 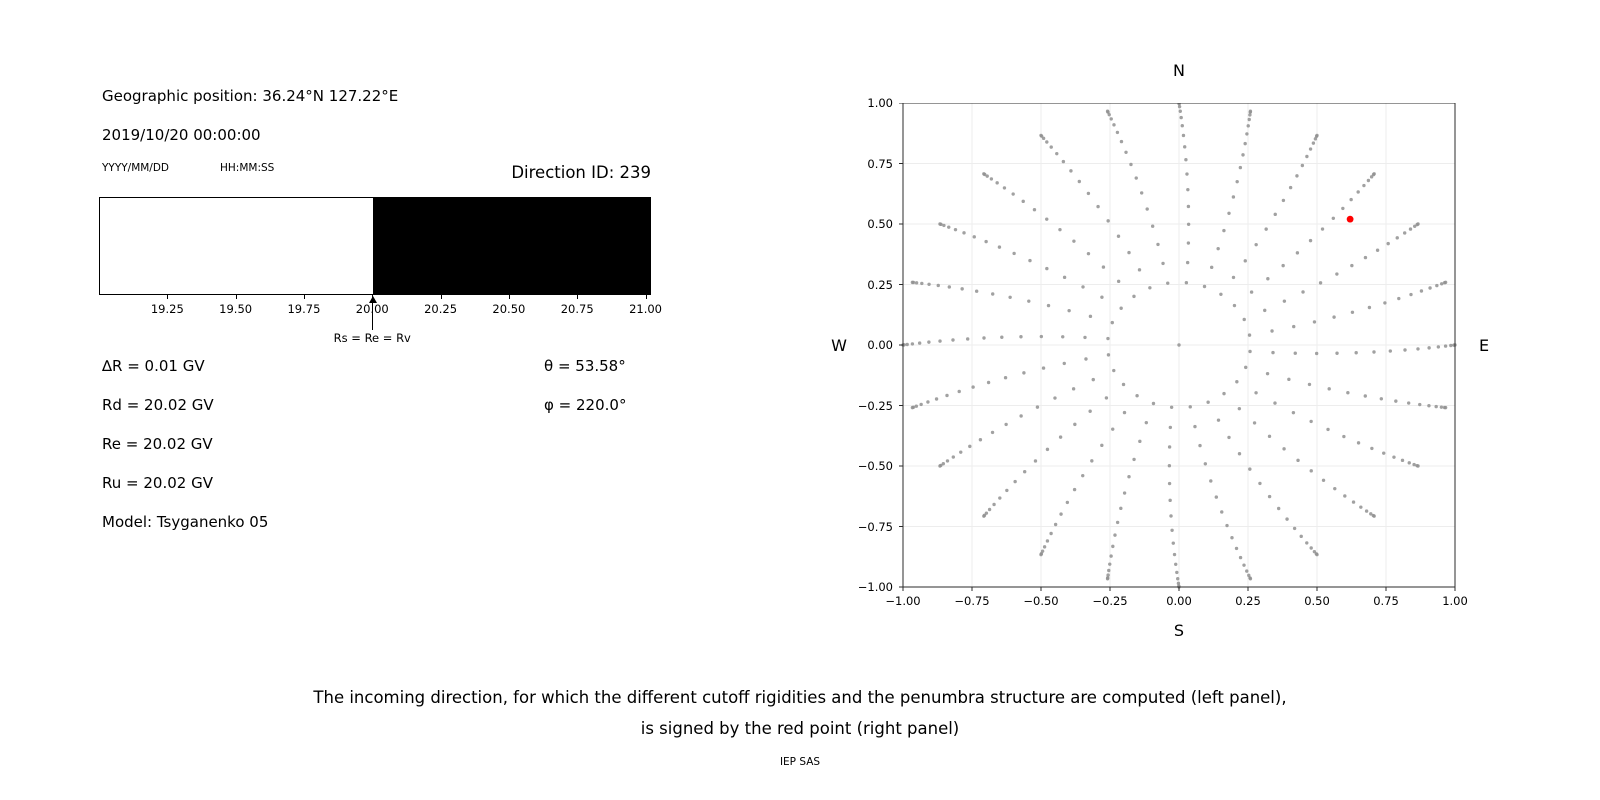 What do you see at coordinates (372, 338) in the screenshot?
I see `marker-arrow-label: Rs = Re = Rv` at bounding box center [372, 338].